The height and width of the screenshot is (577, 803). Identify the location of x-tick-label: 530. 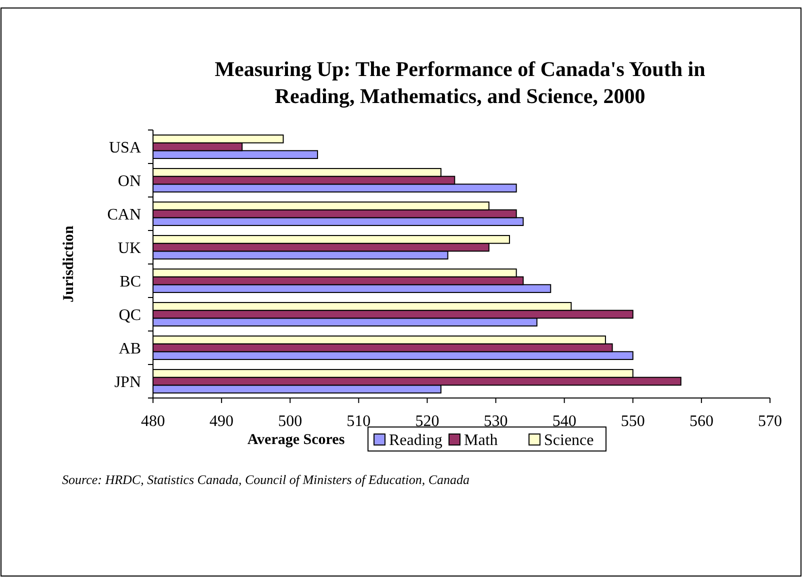
(496, 421).